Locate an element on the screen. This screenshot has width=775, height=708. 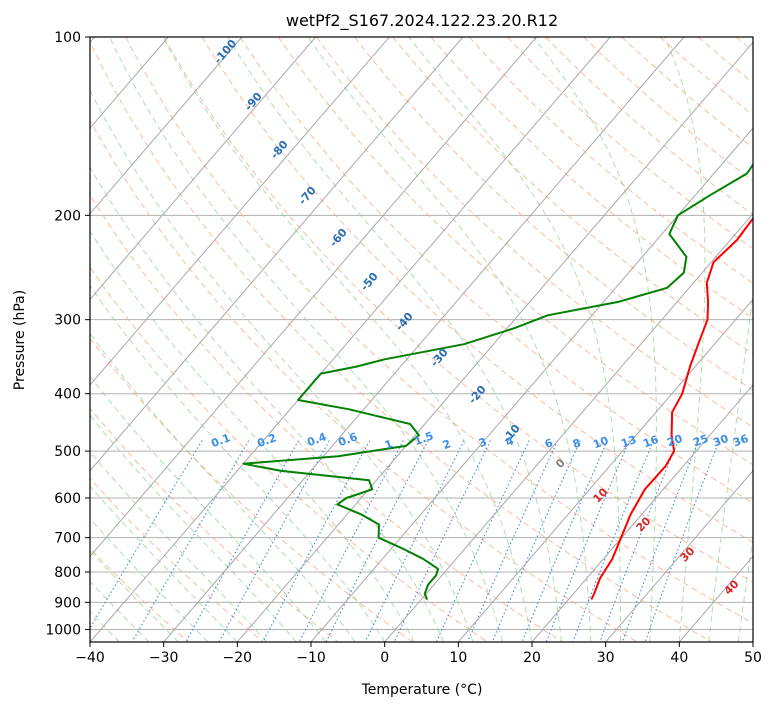
y-axis-label: Pressure (hPa) is located at coordinates (20, 340).